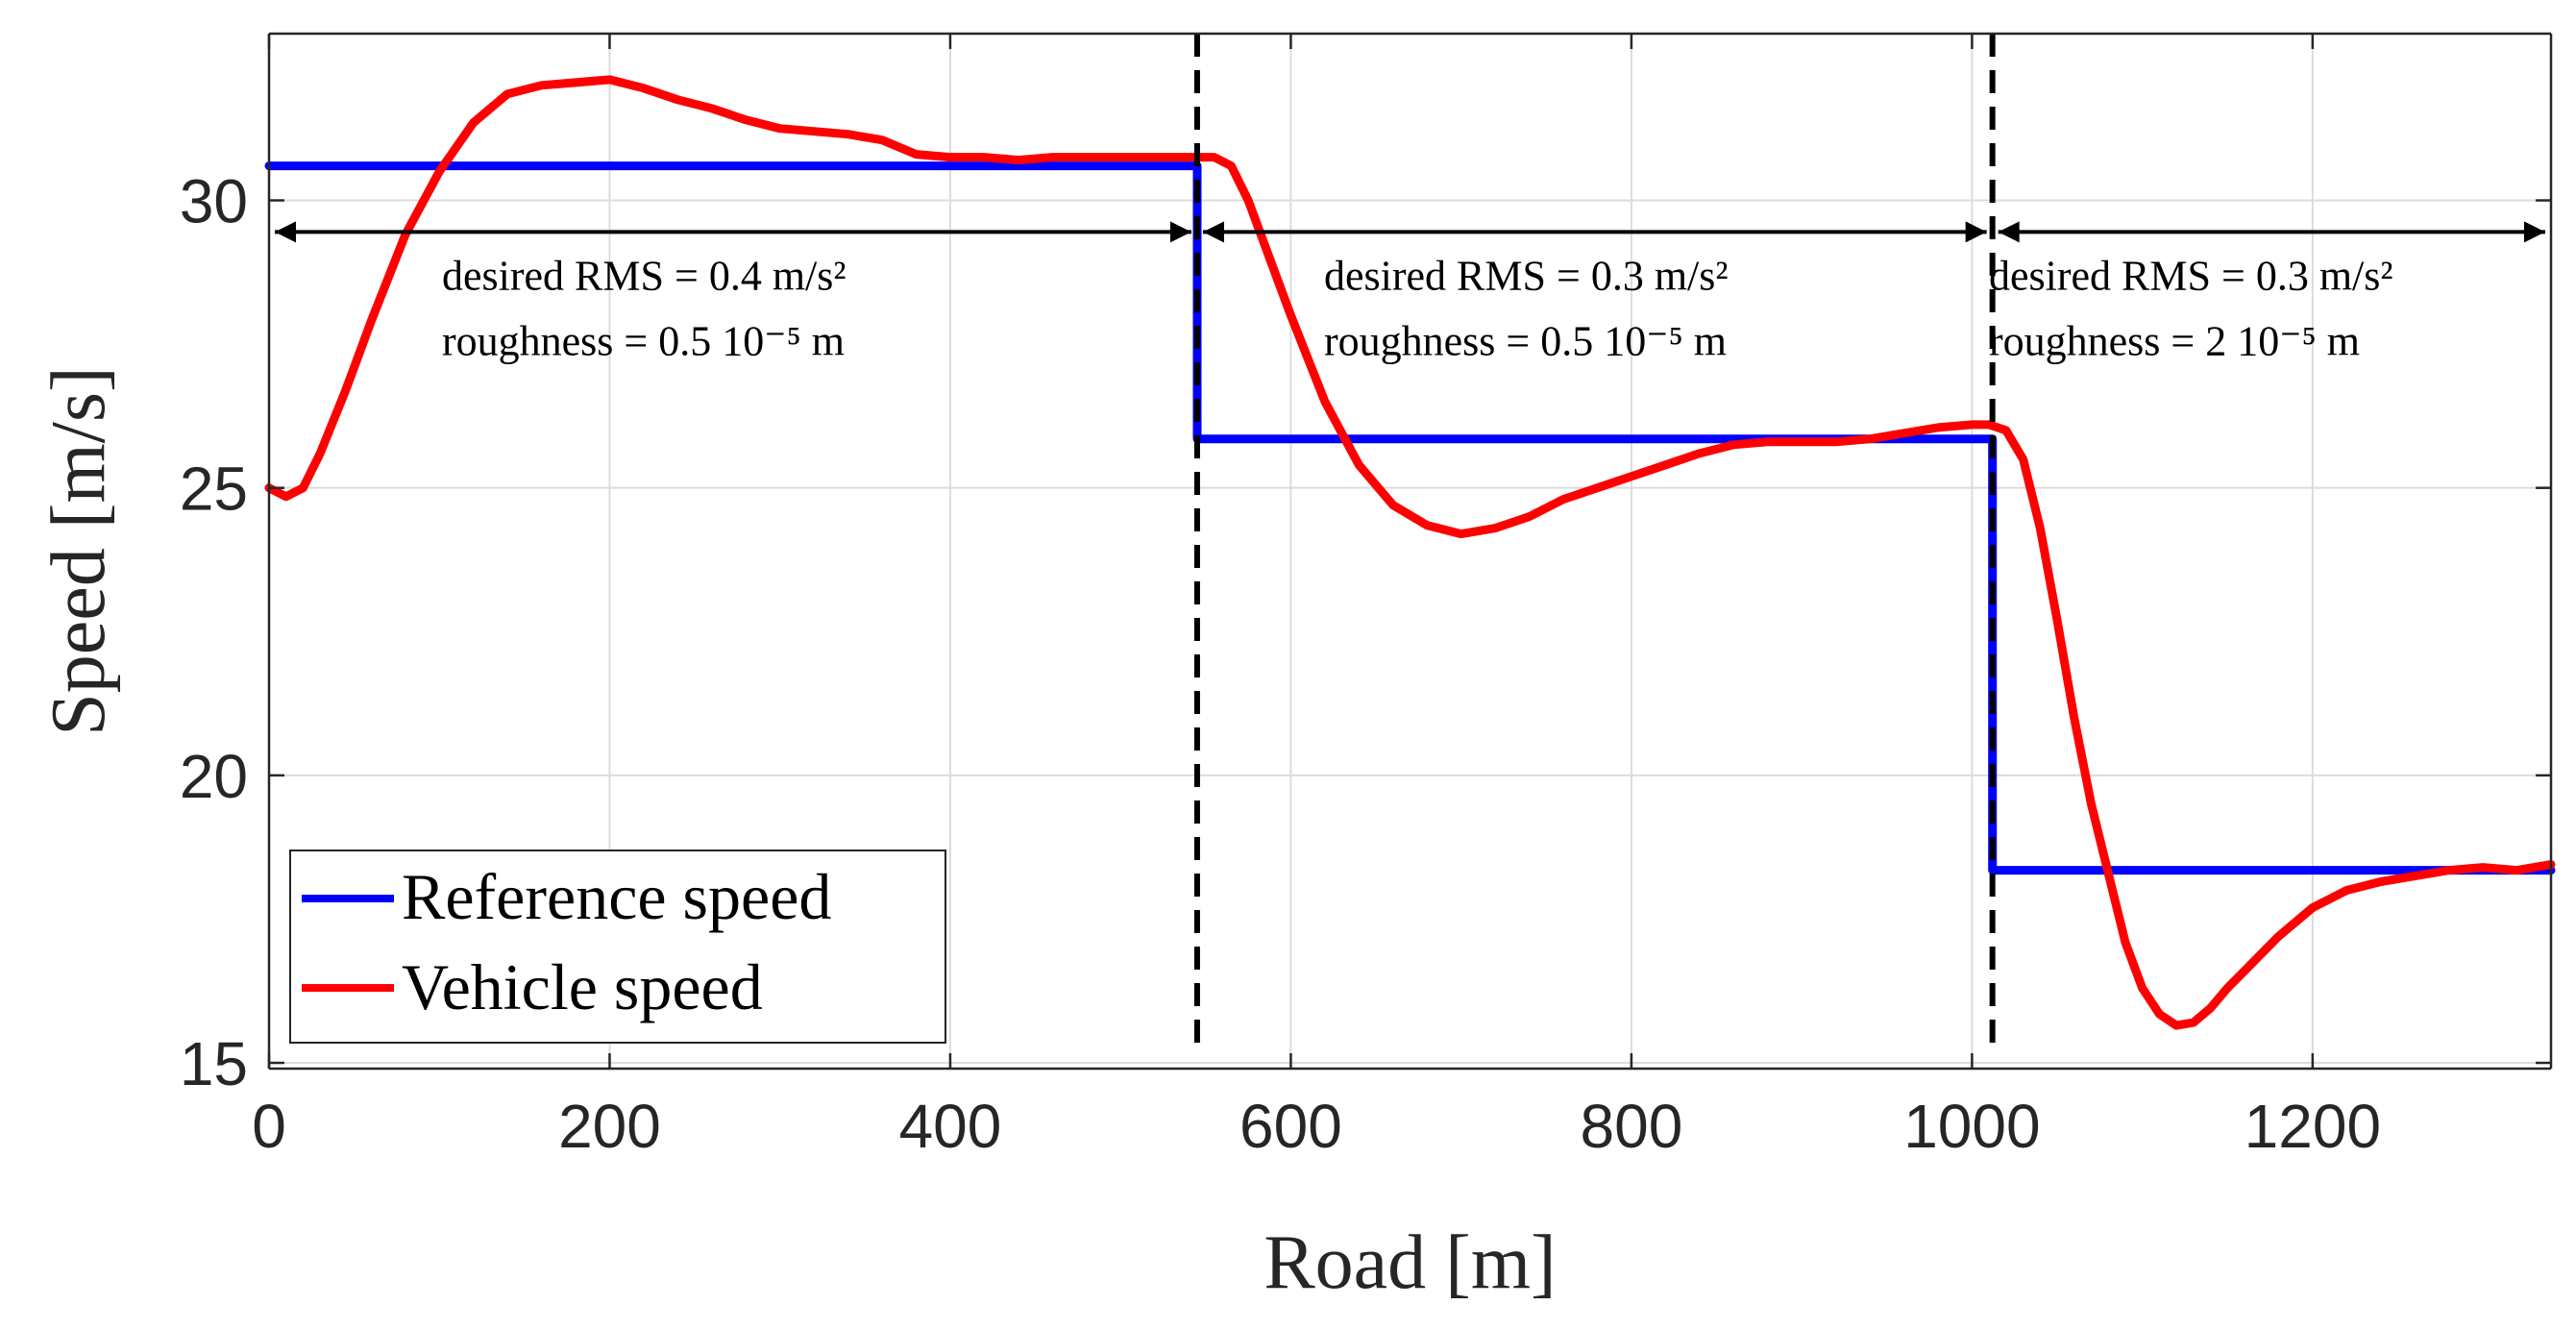  I want to click on annotation-rms-1: desired RMS = 0.4 m/s², so click(644, 276).